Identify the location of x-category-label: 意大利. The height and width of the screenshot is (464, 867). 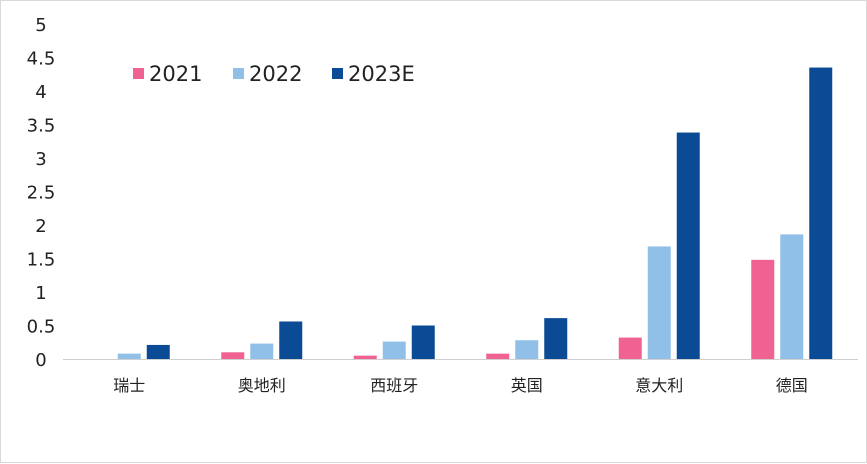
(659, 385).